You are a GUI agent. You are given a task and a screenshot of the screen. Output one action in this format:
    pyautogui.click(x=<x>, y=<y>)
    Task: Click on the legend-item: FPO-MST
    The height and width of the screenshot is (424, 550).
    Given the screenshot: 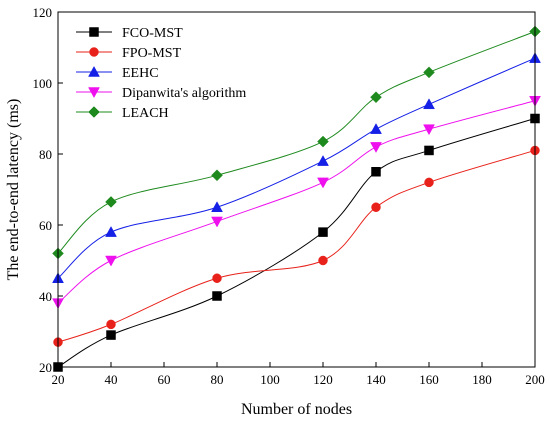 What is the action you would take?
    pyautogui.click(x=129, y=53)
    